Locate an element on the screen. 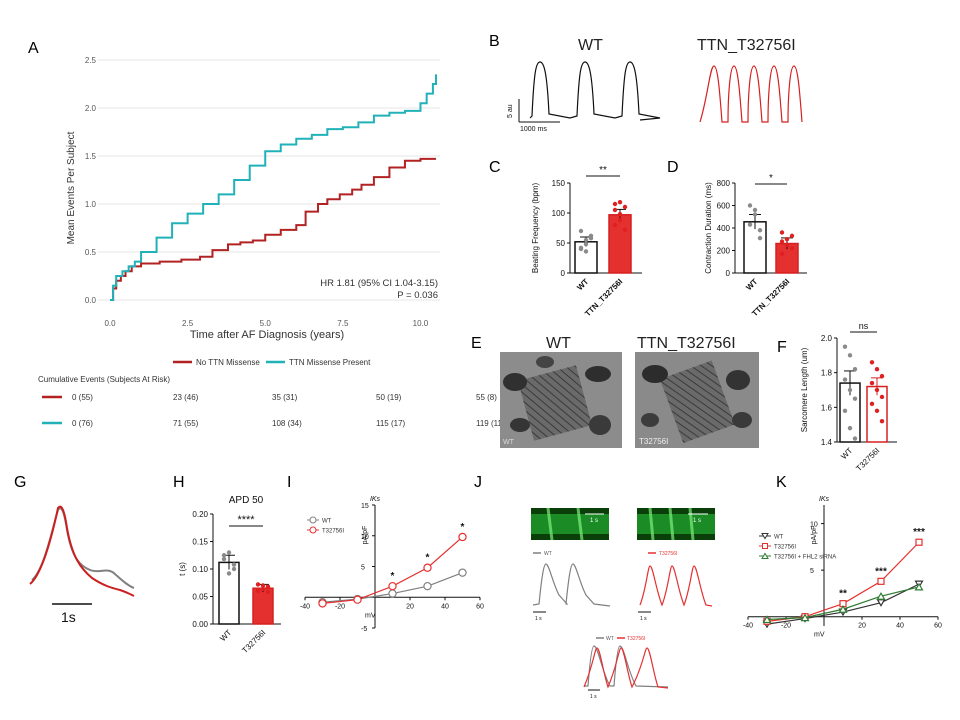 The width and height of the screenshot is (960, 720). risk-table-cell: 23 (46) is located at coordinates (186, 397).